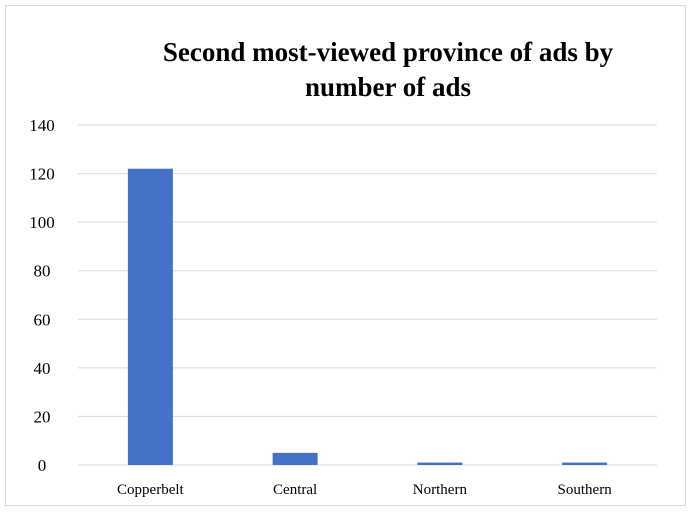  Describe the element at coordinates (42, 416) in the screenshot. I see `y-tick-label: 20` at that location.